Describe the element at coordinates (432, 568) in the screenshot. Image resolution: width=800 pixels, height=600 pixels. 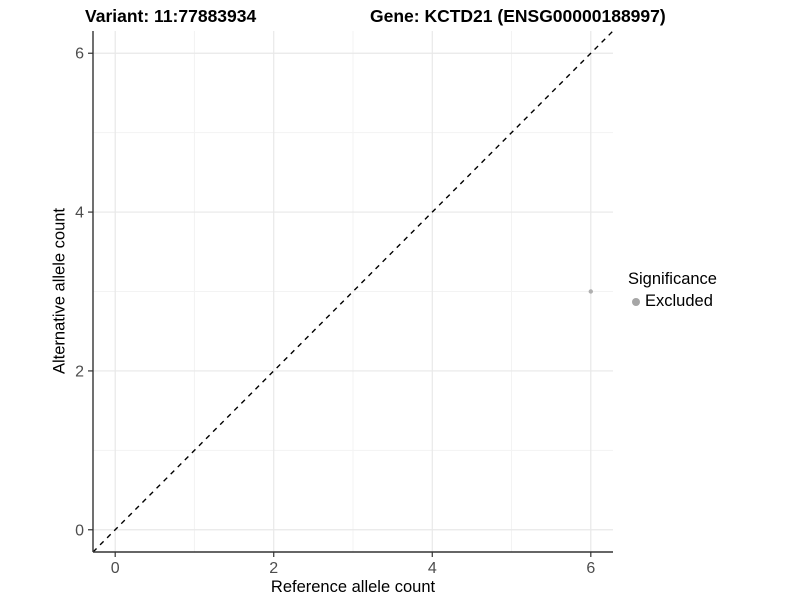
I see `x-tick-label: 4` at that location.